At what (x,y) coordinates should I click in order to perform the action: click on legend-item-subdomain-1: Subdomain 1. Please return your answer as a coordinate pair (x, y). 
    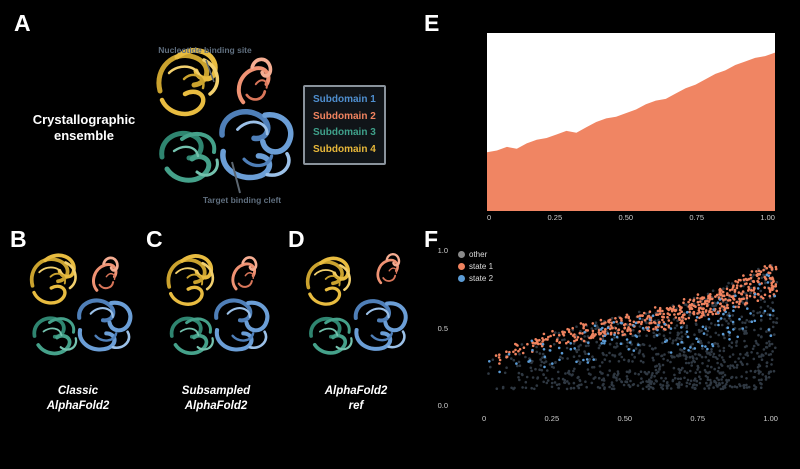
    Looking at the image, I should click on (344, 99).